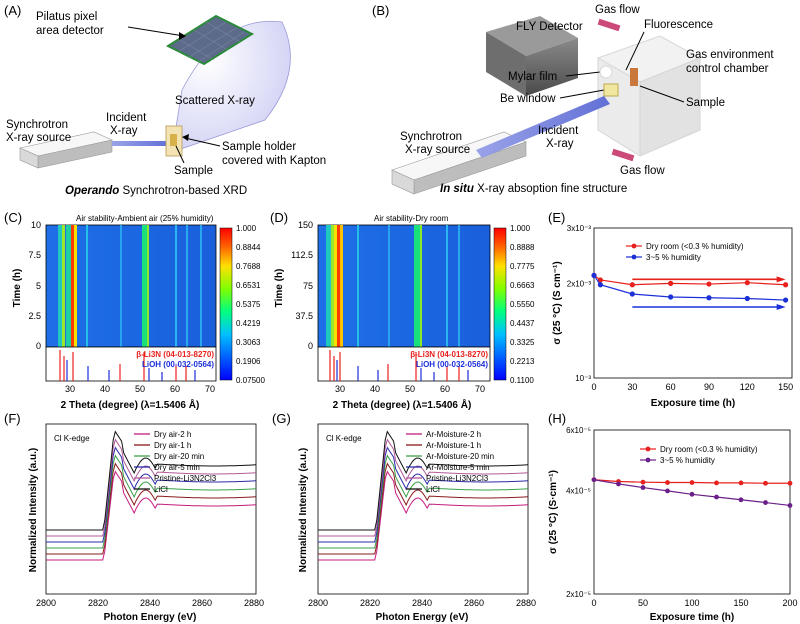  Describe the element at coordinates (175, 389) in the screenshot. I see `c-xtick: 60` at that location.